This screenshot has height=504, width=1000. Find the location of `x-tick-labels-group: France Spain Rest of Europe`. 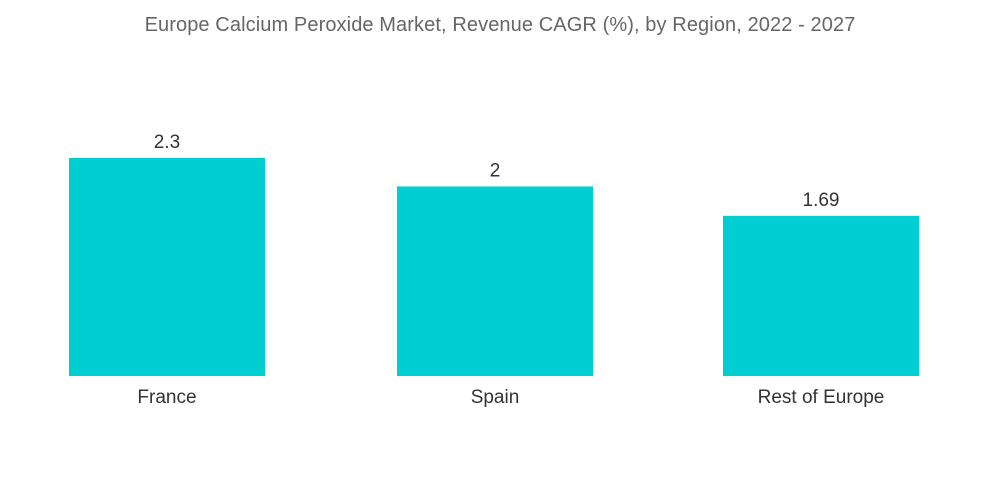

x-tick-labels-group: France Spain Rest of Europe is located at coordinates (510, 397).